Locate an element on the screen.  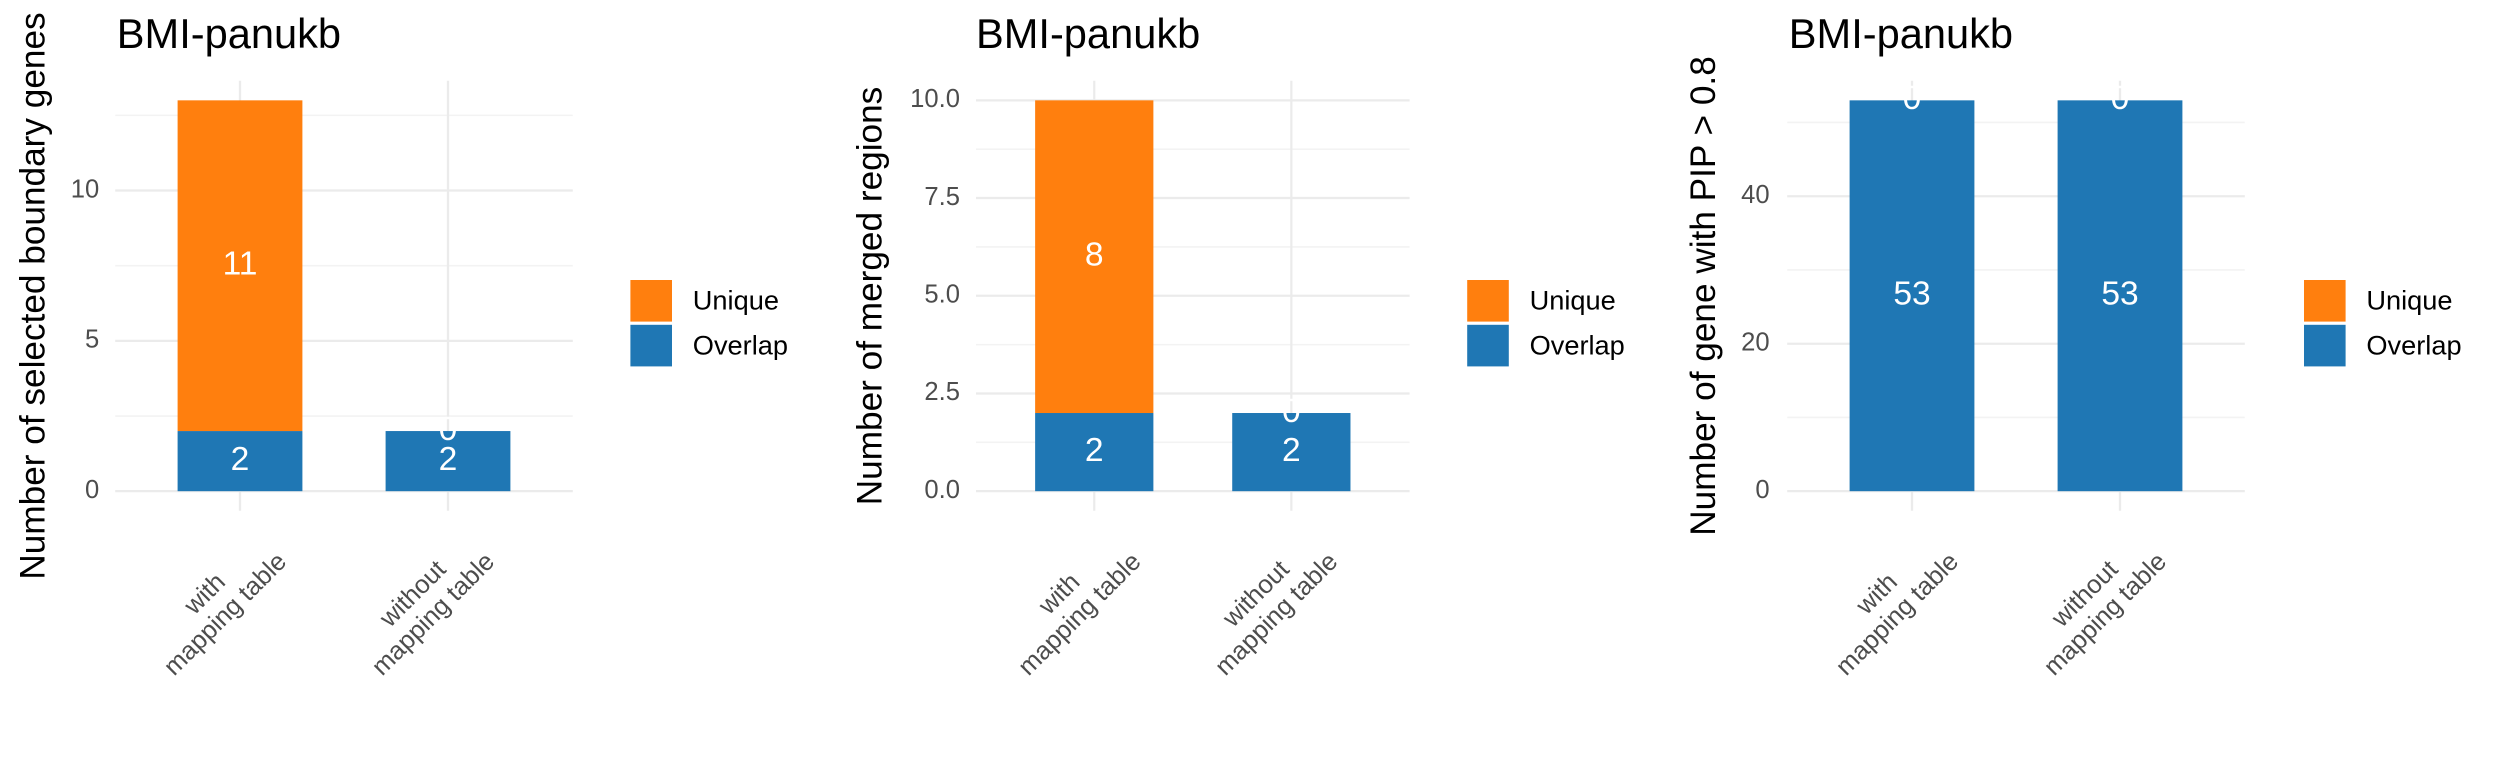
y-tick-label: 5 is located at coordinates (92, 340).